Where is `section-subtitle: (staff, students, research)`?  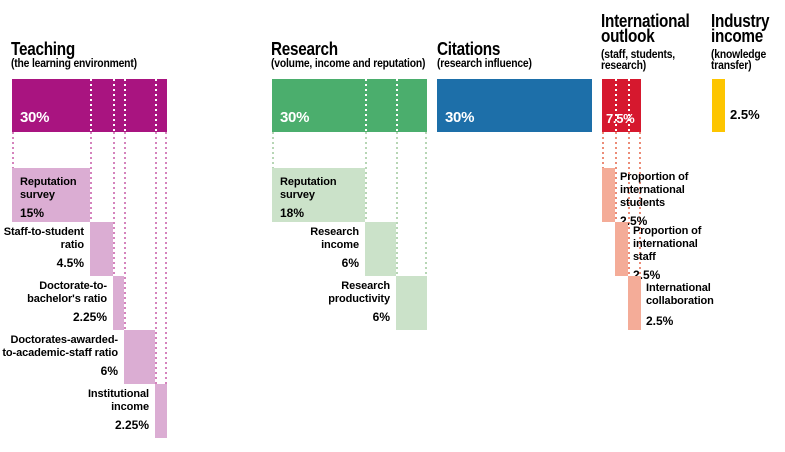 section-subtitle: (staff, students, research) is located at coordinates (638, 60).